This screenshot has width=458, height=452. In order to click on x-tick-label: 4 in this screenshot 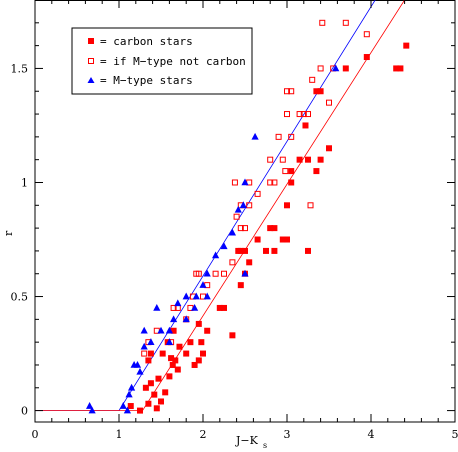, I will do `click(371, 434)`.